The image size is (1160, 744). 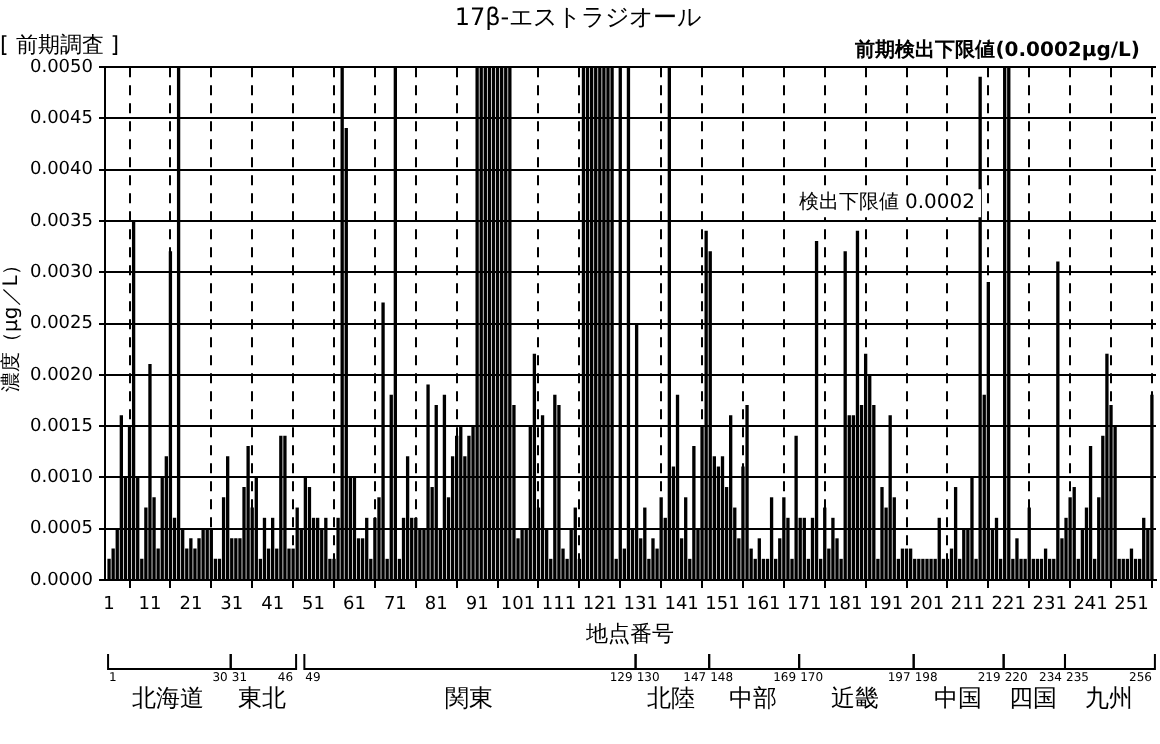 I want to click on x-tick-label: 251, so click(x=1131, y=605).